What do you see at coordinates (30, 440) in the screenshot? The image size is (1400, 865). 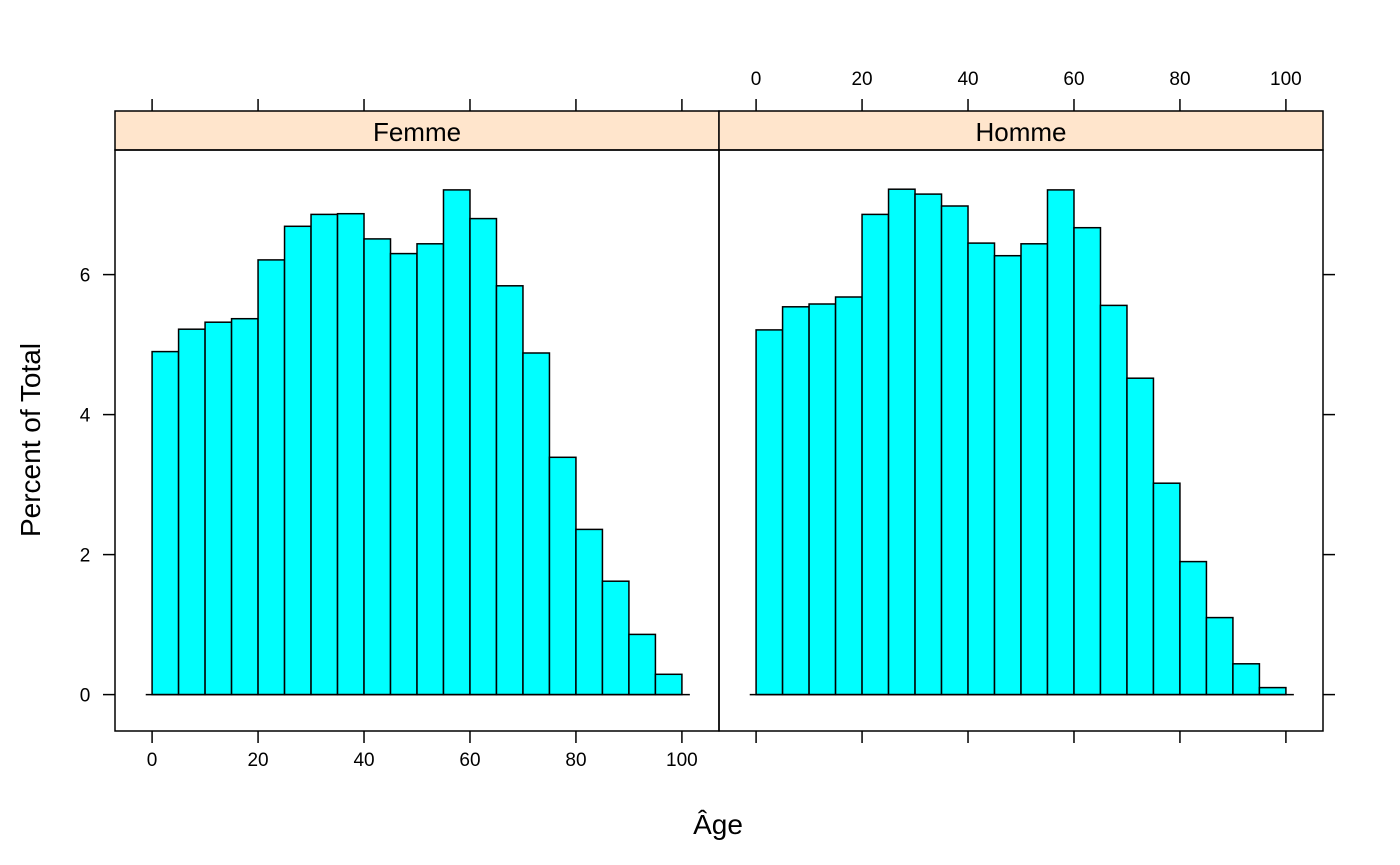 I see `y-axis-title: Percent of Total` at bounding box center [30, 440].